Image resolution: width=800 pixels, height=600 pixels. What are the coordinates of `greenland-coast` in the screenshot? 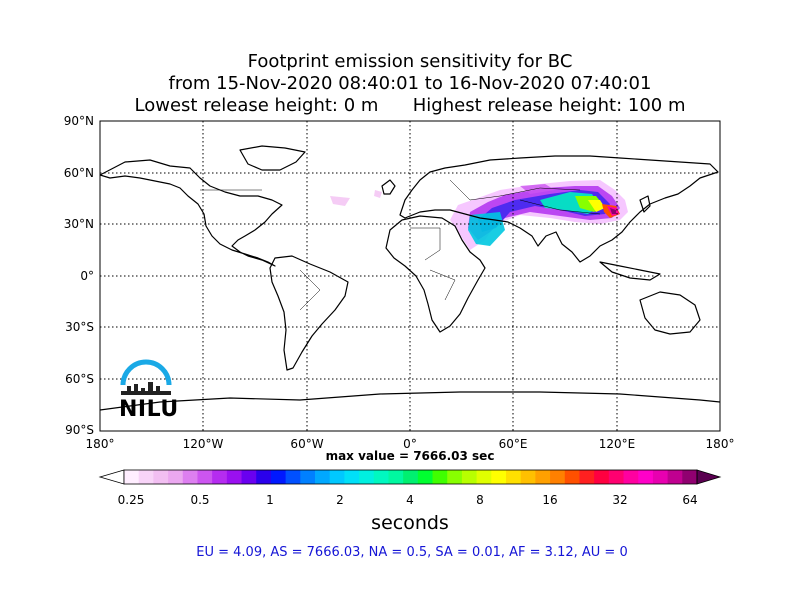 It's located at (272, 158).